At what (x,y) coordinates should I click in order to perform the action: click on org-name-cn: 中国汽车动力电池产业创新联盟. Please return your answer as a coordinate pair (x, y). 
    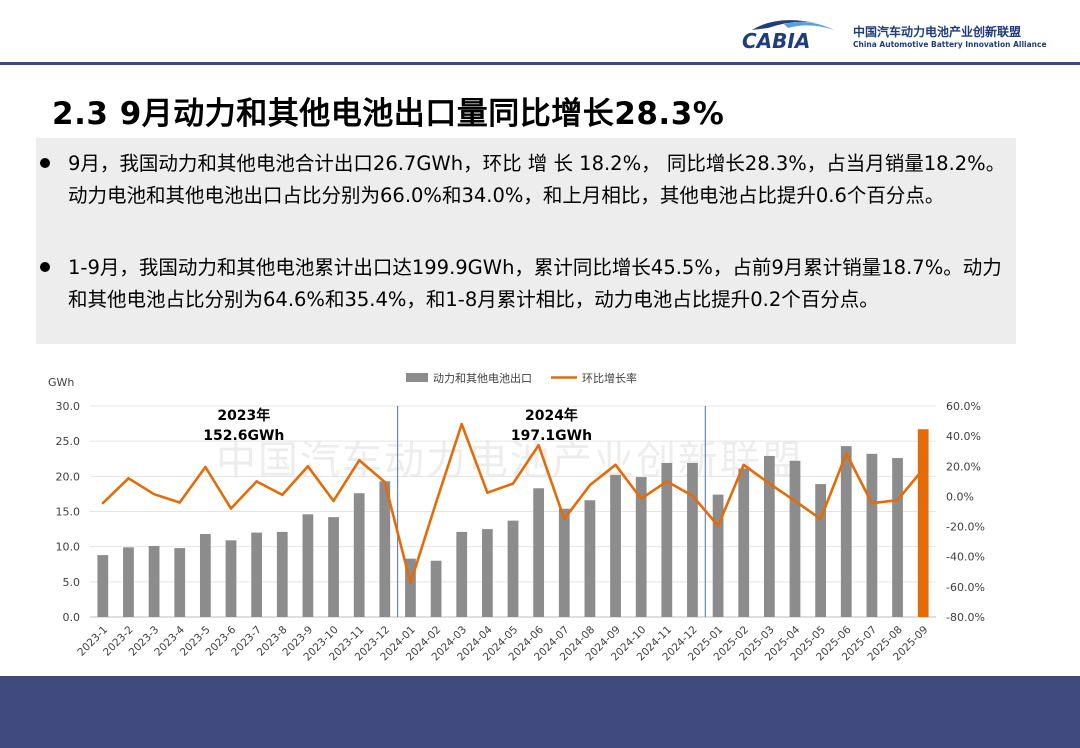
    Looking at the image, I should click on (937, 32).